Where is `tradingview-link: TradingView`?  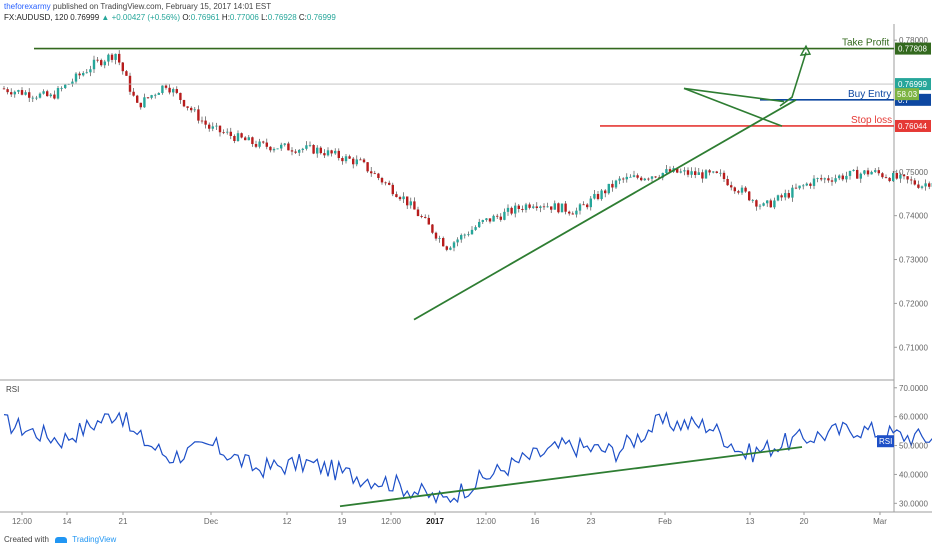
tradingview-link: TradingView is located at coordinates (94, 539).